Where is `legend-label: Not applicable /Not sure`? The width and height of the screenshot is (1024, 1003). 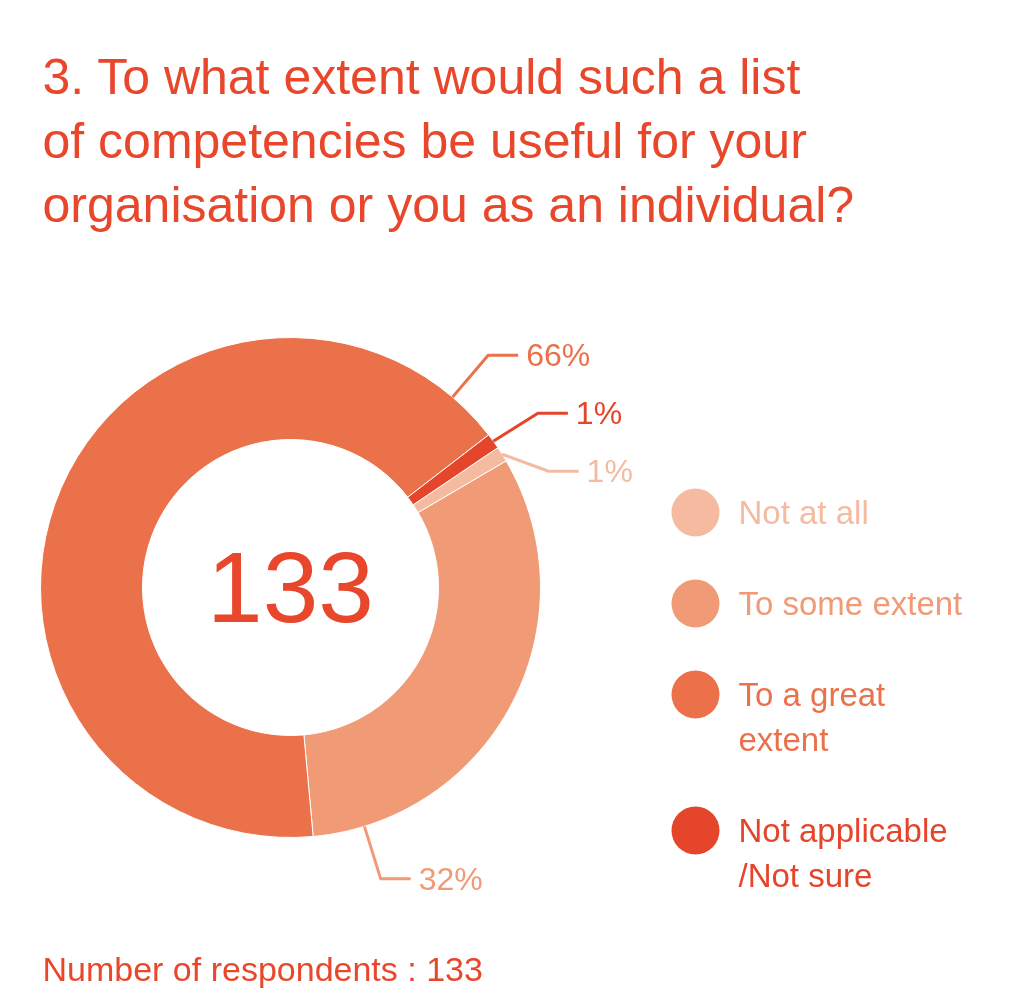 legend-label: Not applicable /Not sure is located at coordinates (843, 853).